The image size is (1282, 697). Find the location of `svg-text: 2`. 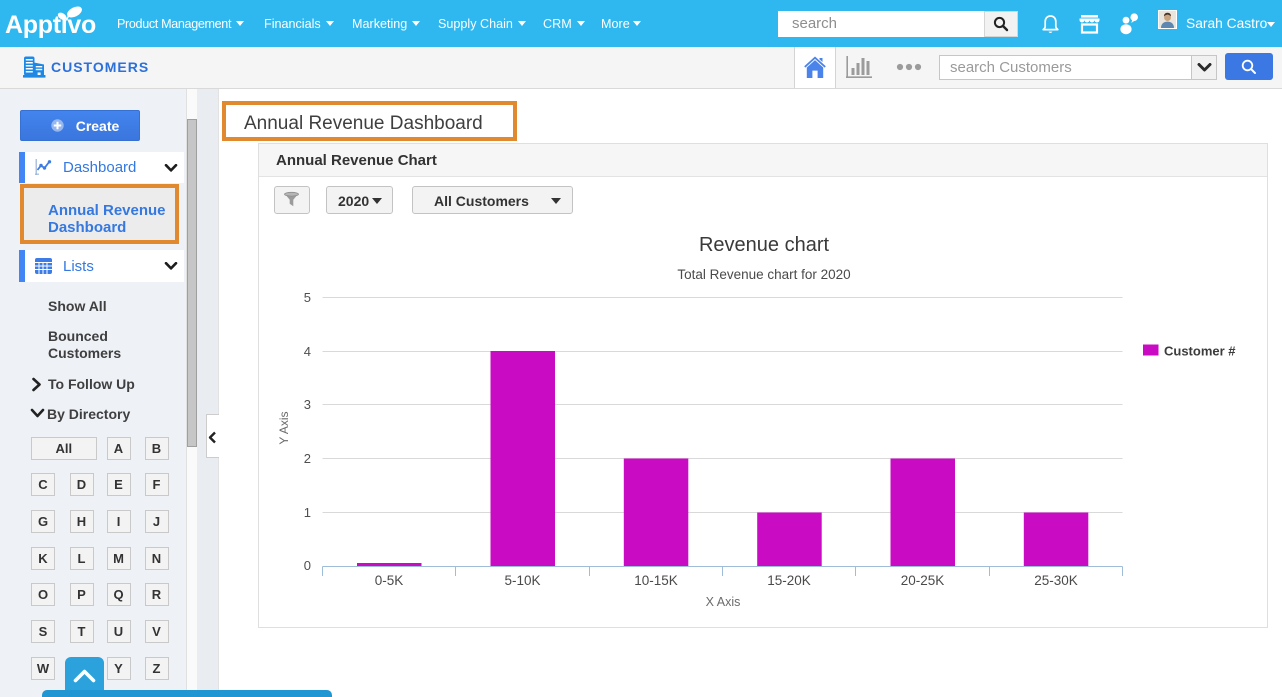

svg-text: 2 is located at coordinates (307, 458).